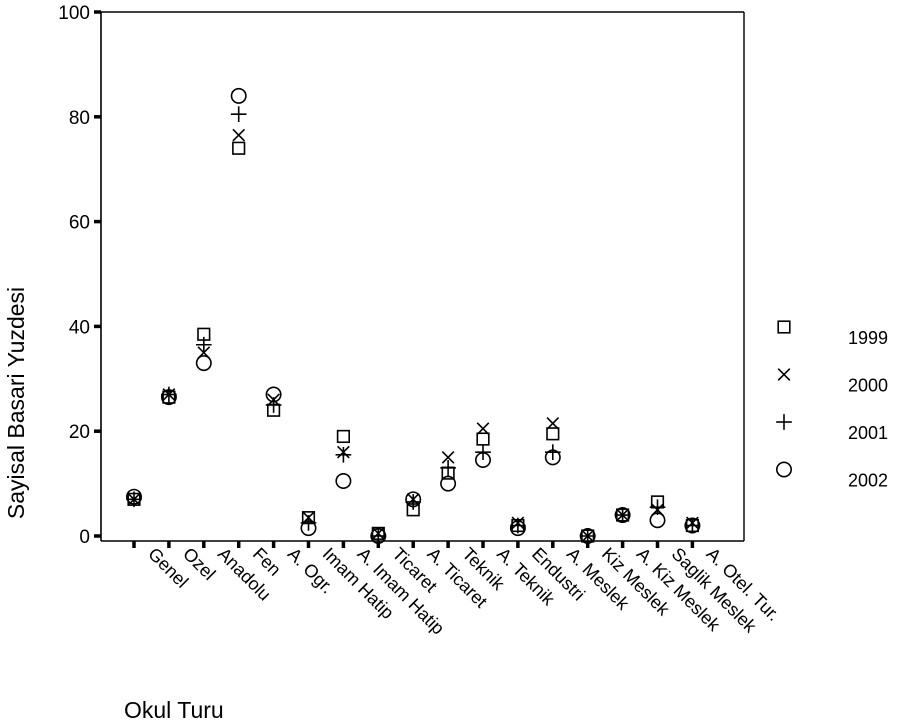  Describe the element at coordinates (79, 327) in the screenshot. I see `y-tick-label: 40` at that location.